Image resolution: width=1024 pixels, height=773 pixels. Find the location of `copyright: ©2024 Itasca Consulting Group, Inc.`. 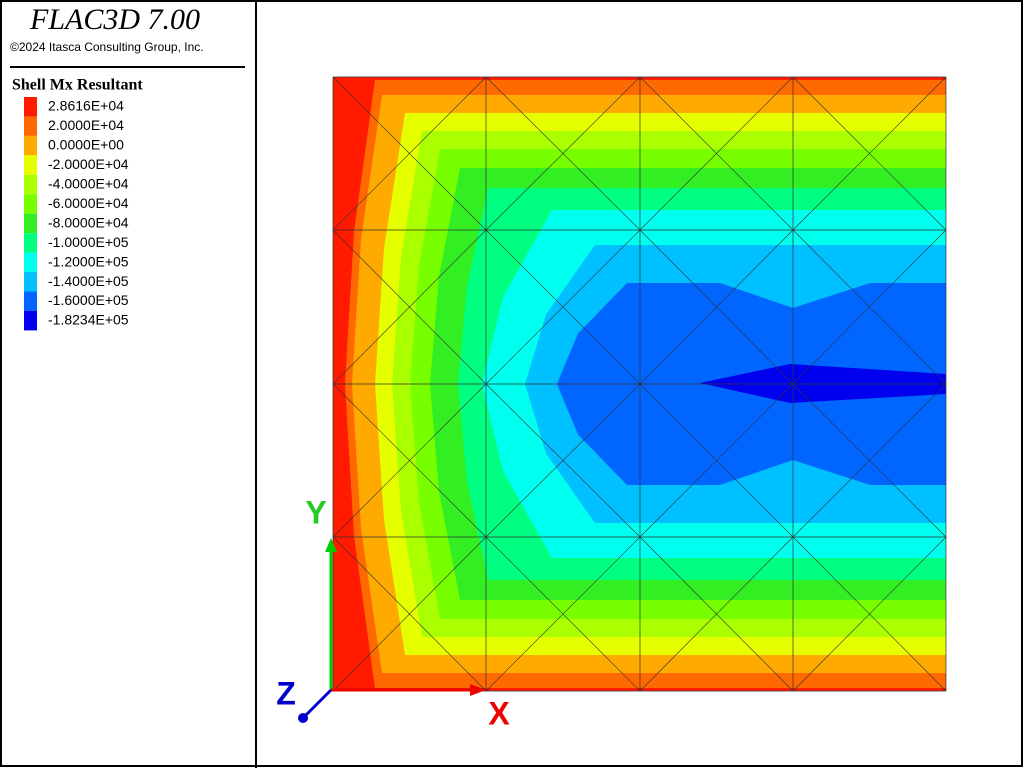

copyright: ©2024 Itasca Consulting Group, Inc. is located at coordinates (107, 47).